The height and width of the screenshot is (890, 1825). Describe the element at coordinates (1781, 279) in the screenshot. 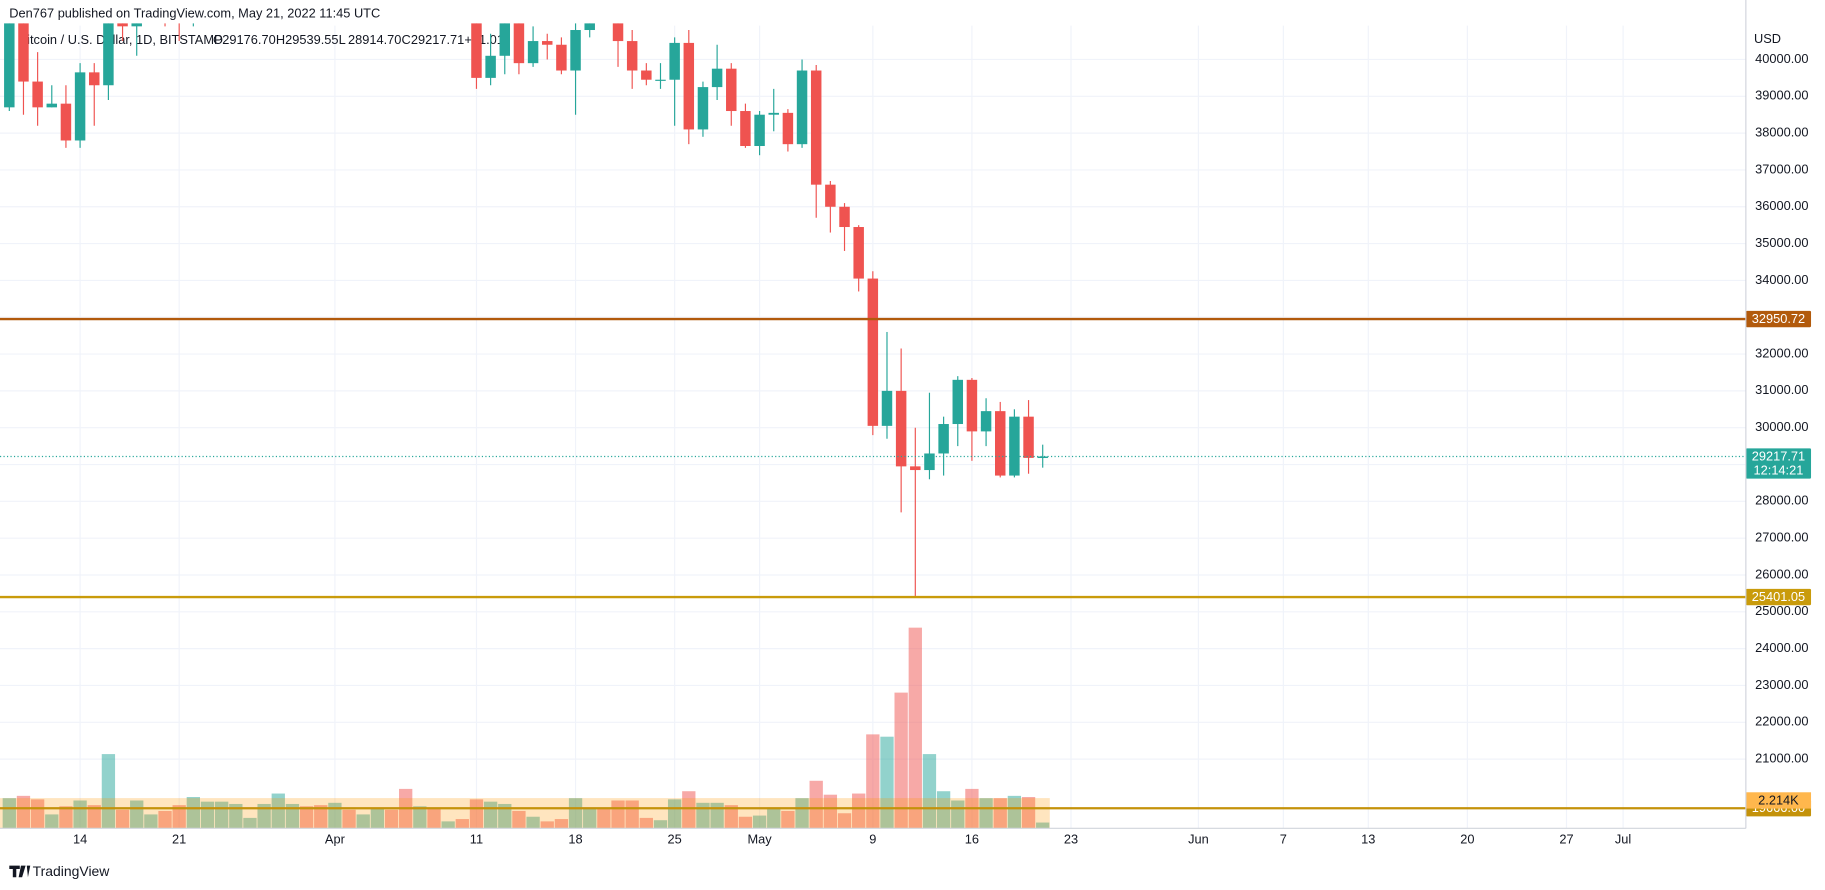

I see `y-tick-label: 34000.00` at that location.